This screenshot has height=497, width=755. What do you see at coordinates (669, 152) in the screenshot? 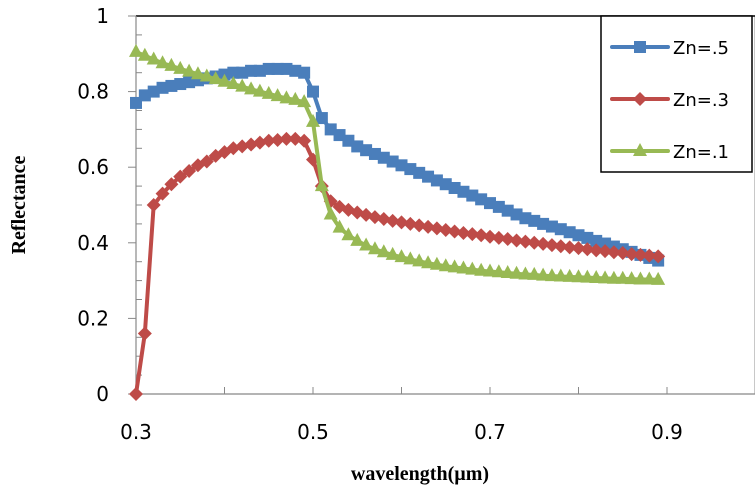
I see `legend-item: Zn=.1` at bounding box center [669, 152].